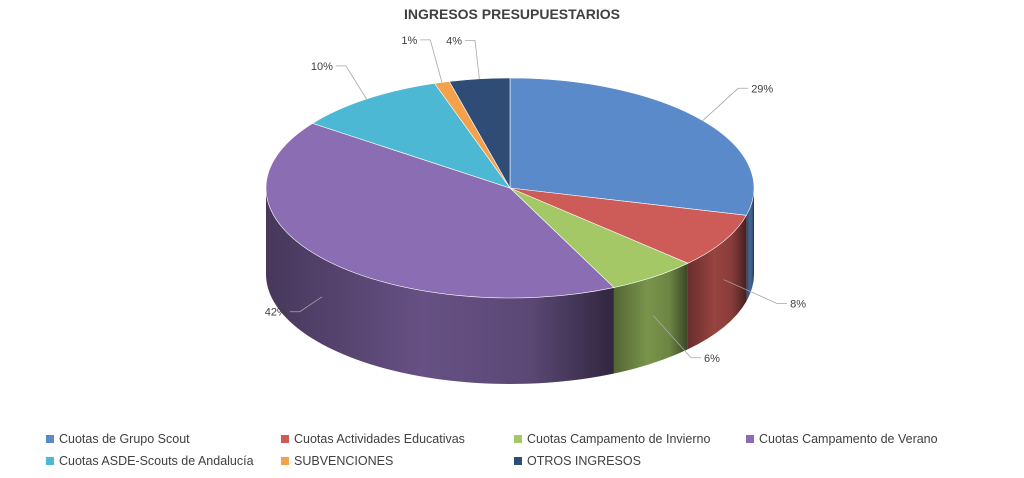 The width and height of the screenshot is (1024, 478). I want to click on legend-item-2: Cuotas Campamento de Invierno, so click(630, 439).